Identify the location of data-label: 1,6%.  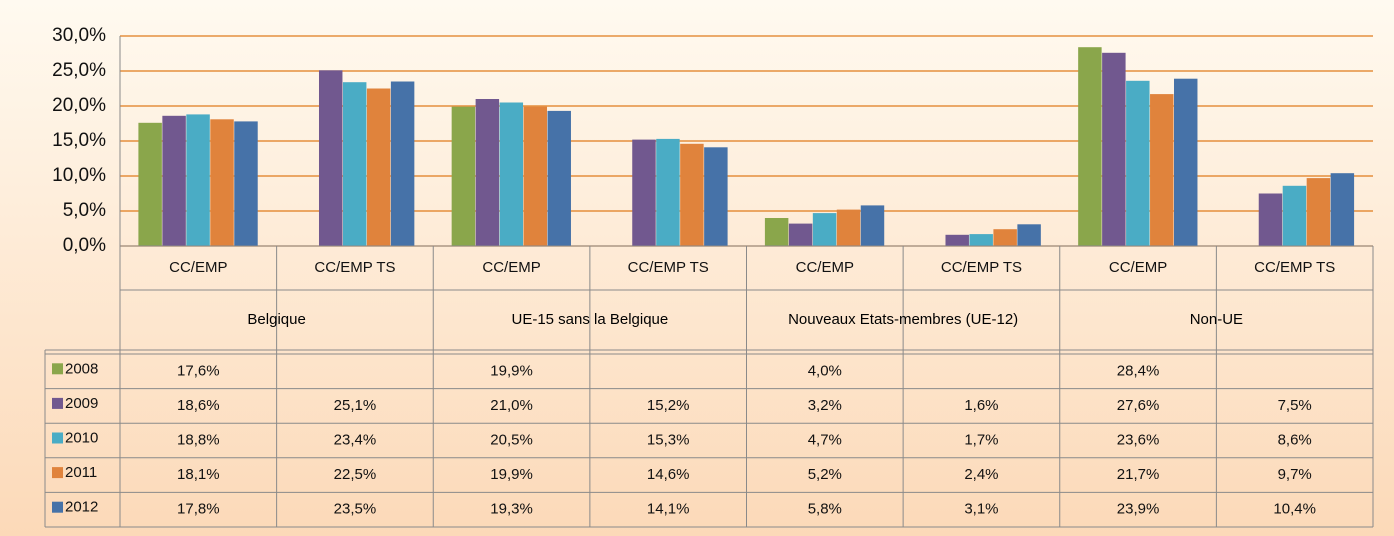
(981, 405).